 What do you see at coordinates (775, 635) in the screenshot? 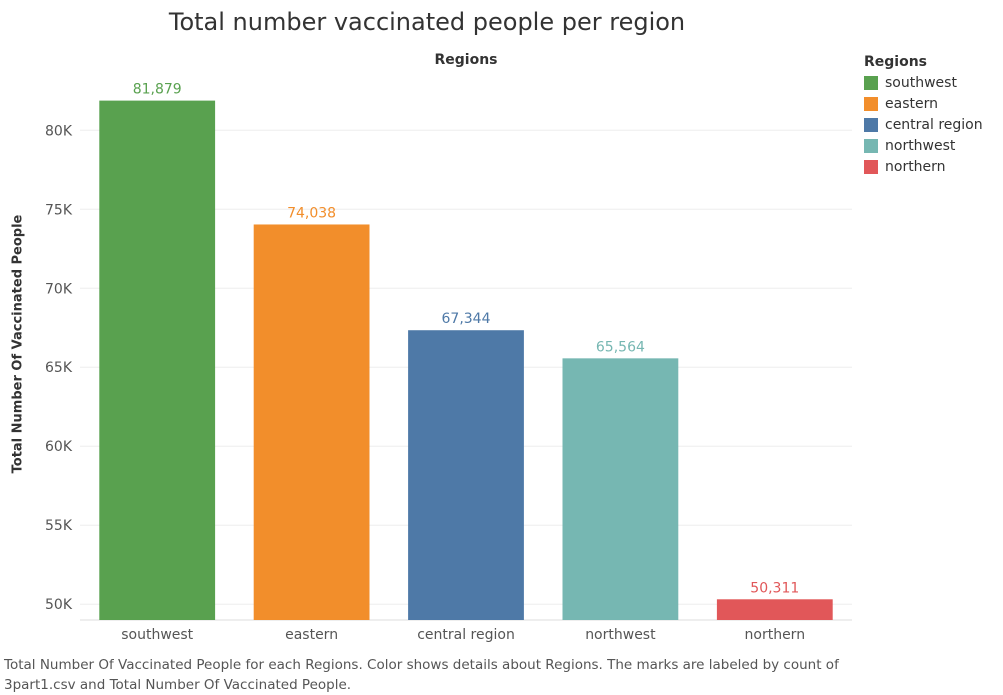
I see `x-tick-label: northern` at bounding box center [775, 635].